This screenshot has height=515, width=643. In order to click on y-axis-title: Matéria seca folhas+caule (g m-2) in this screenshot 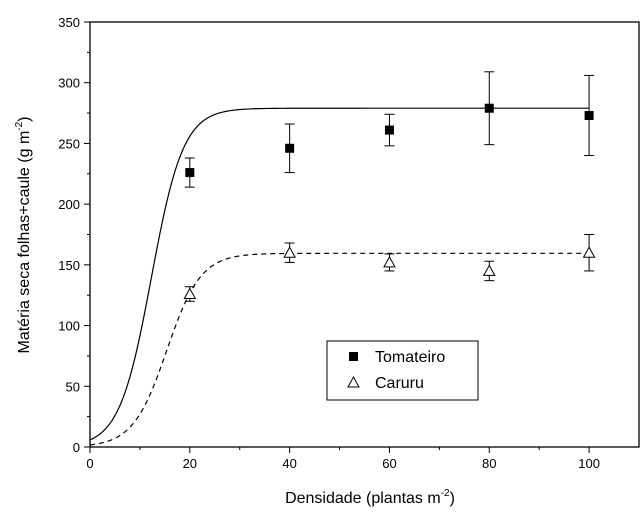, I will do `click(23, 234)`.